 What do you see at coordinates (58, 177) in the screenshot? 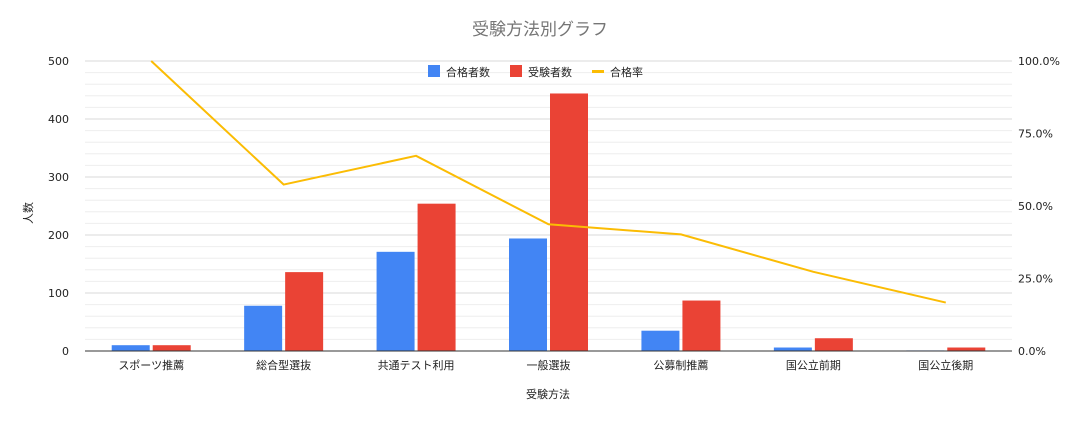
I see `y-tick-label: 300` at bounding box center [58, 177].